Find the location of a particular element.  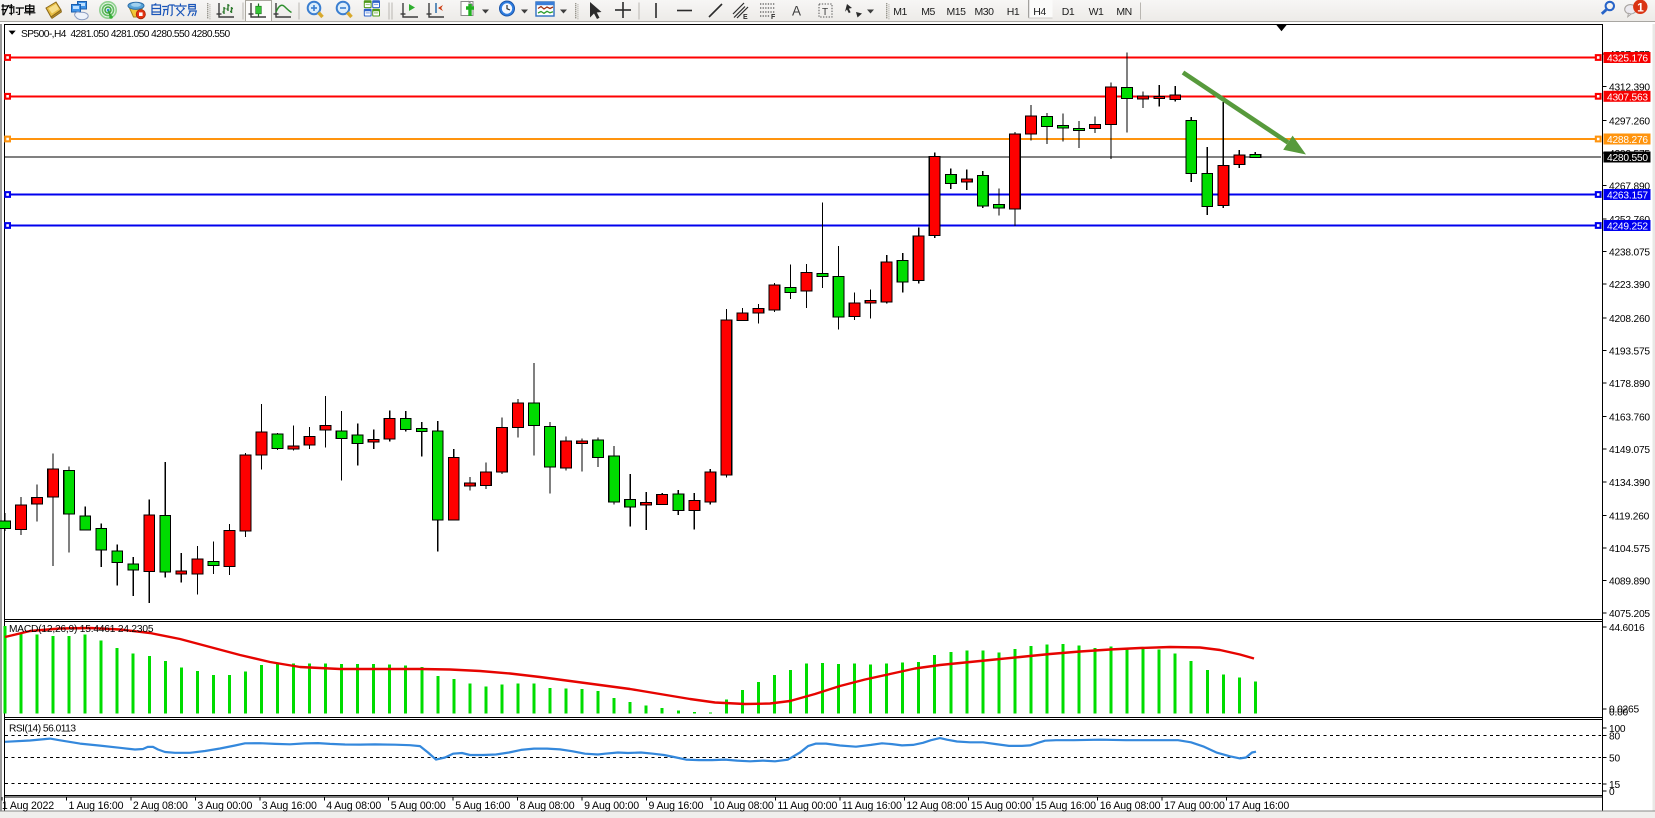

svg-text: 4089.890 is located at coordinates (1629, 582).